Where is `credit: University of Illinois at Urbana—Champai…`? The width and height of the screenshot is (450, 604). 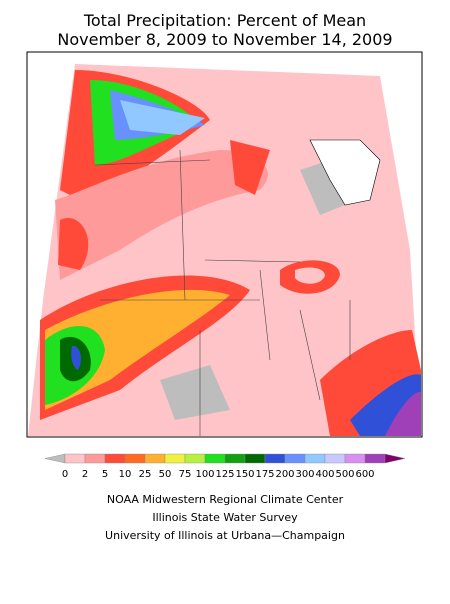
credit: University of Illinois at Urbana—Champai… is located at coordinates (225, 535).